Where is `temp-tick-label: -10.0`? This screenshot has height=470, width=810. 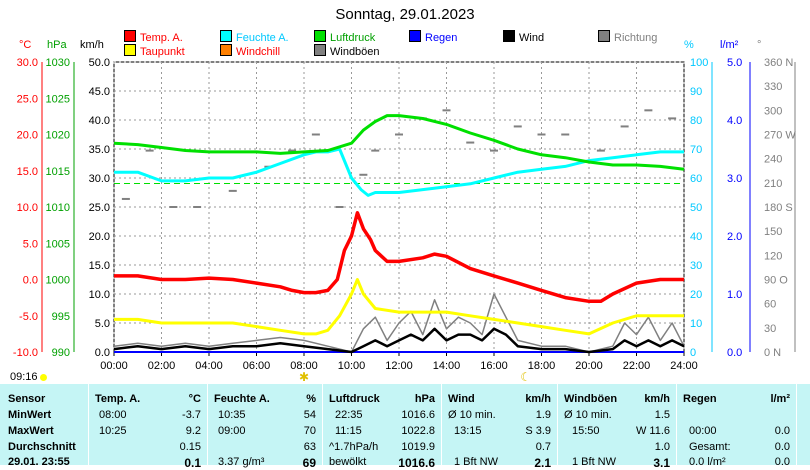
temp-tick-label: -10.0 is located at coordinates (25, 353).